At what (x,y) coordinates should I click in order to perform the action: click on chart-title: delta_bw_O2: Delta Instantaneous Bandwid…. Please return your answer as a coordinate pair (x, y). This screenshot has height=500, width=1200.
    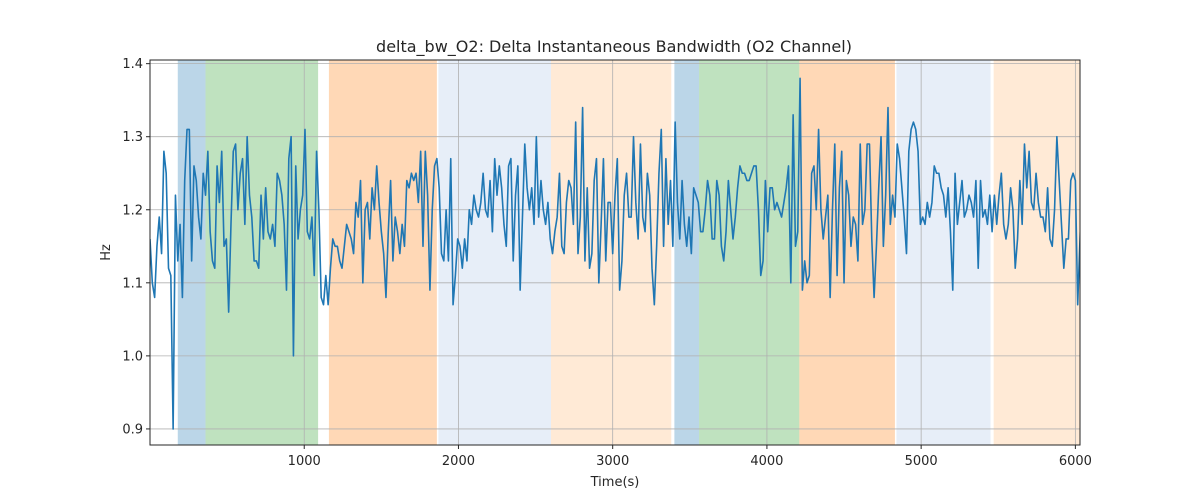
    Looking at the image, I should click on (614, 47).